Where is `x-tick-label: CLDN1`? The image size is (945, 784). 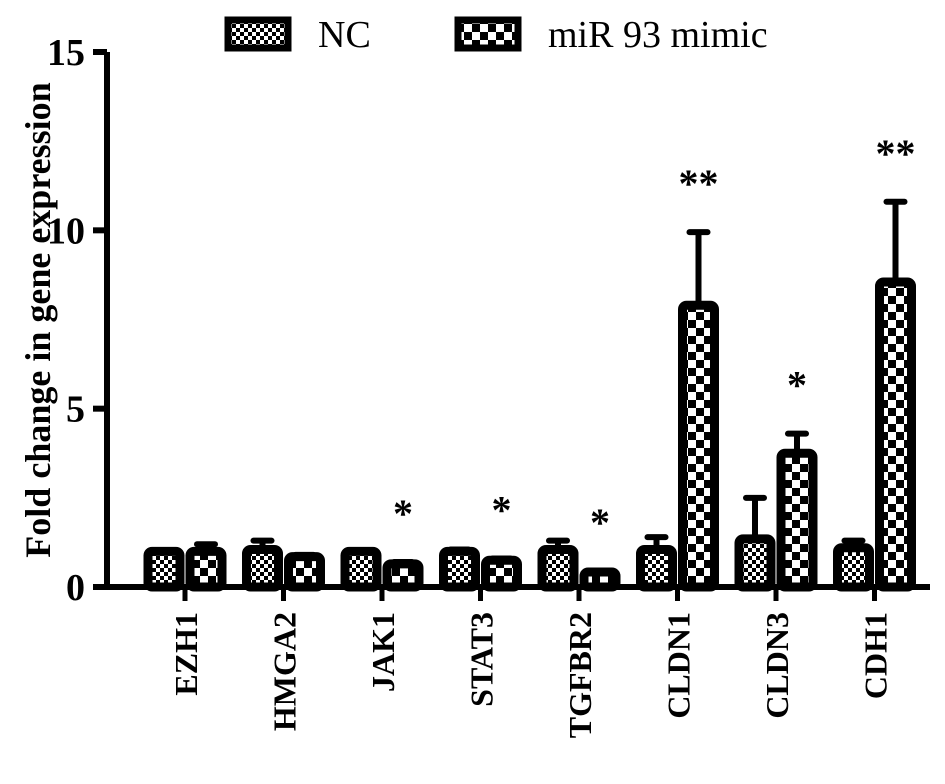
x-tick-label: CLDN1 is located at coordinates (679, 665).